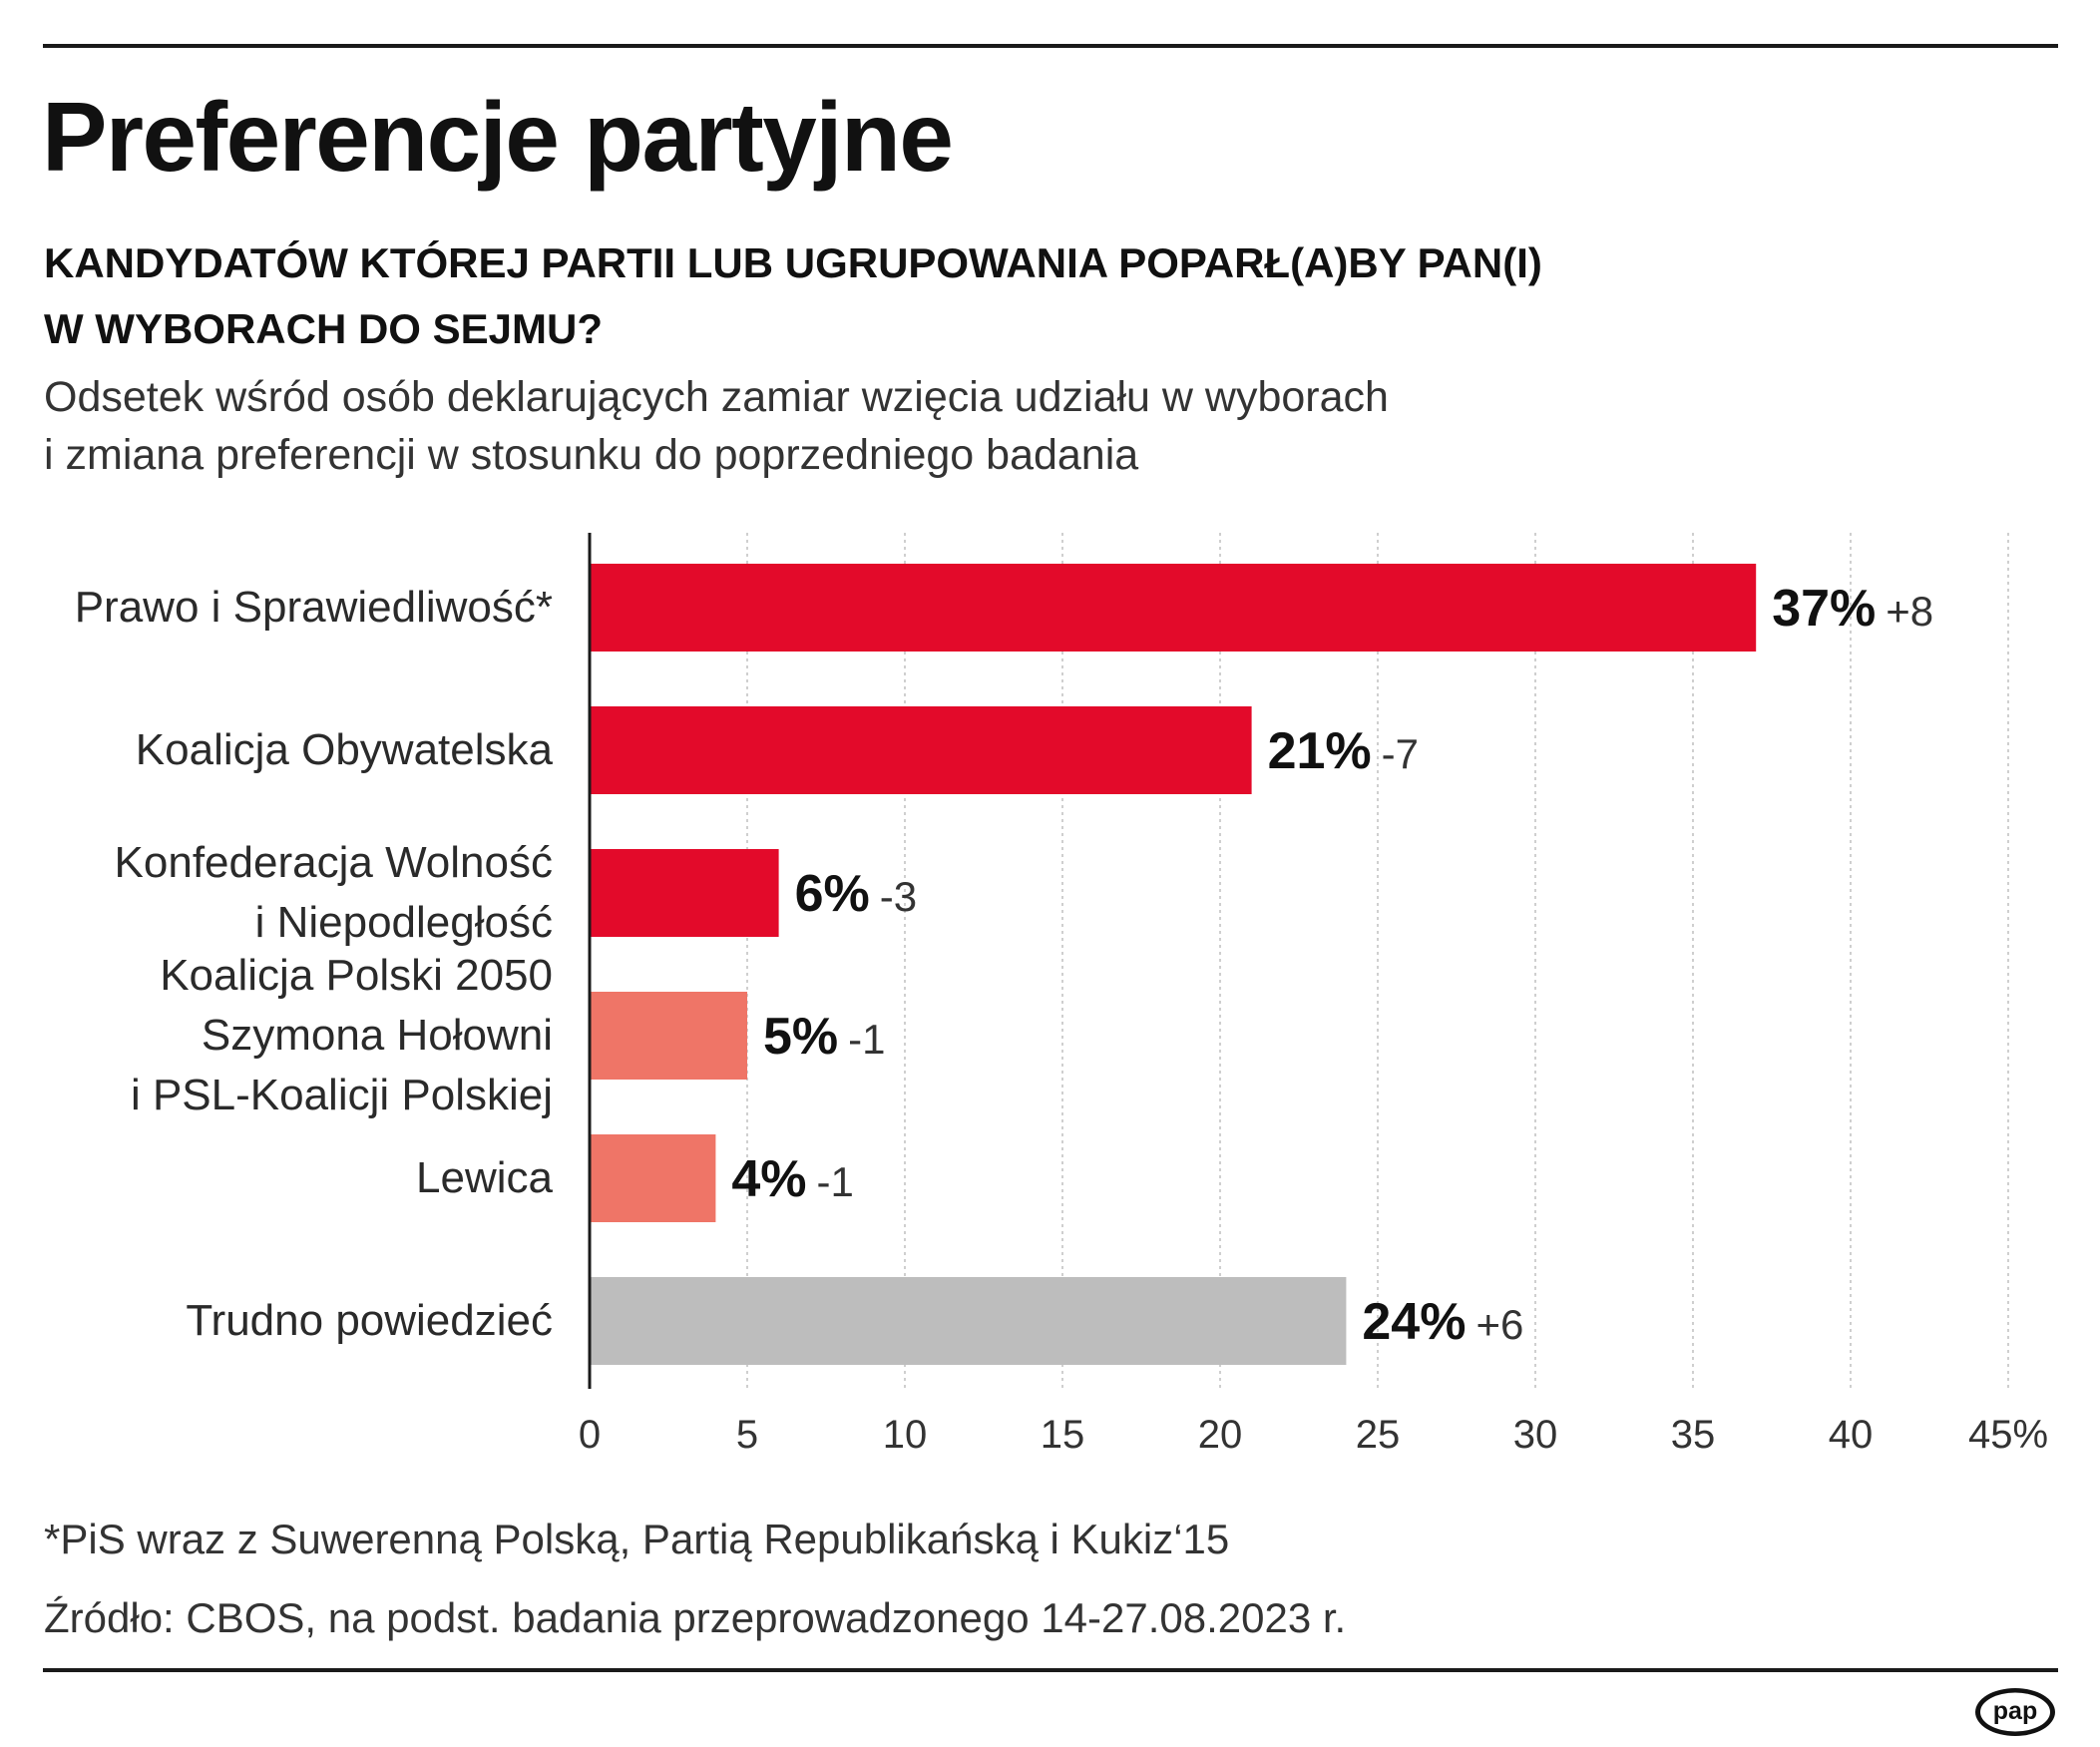 This screenshot has height=1747, width=2100. What do you see at coordinates (800, 1037) in the screenshot?
I see `value-label: 5%` at bounding box center [800, 1037].